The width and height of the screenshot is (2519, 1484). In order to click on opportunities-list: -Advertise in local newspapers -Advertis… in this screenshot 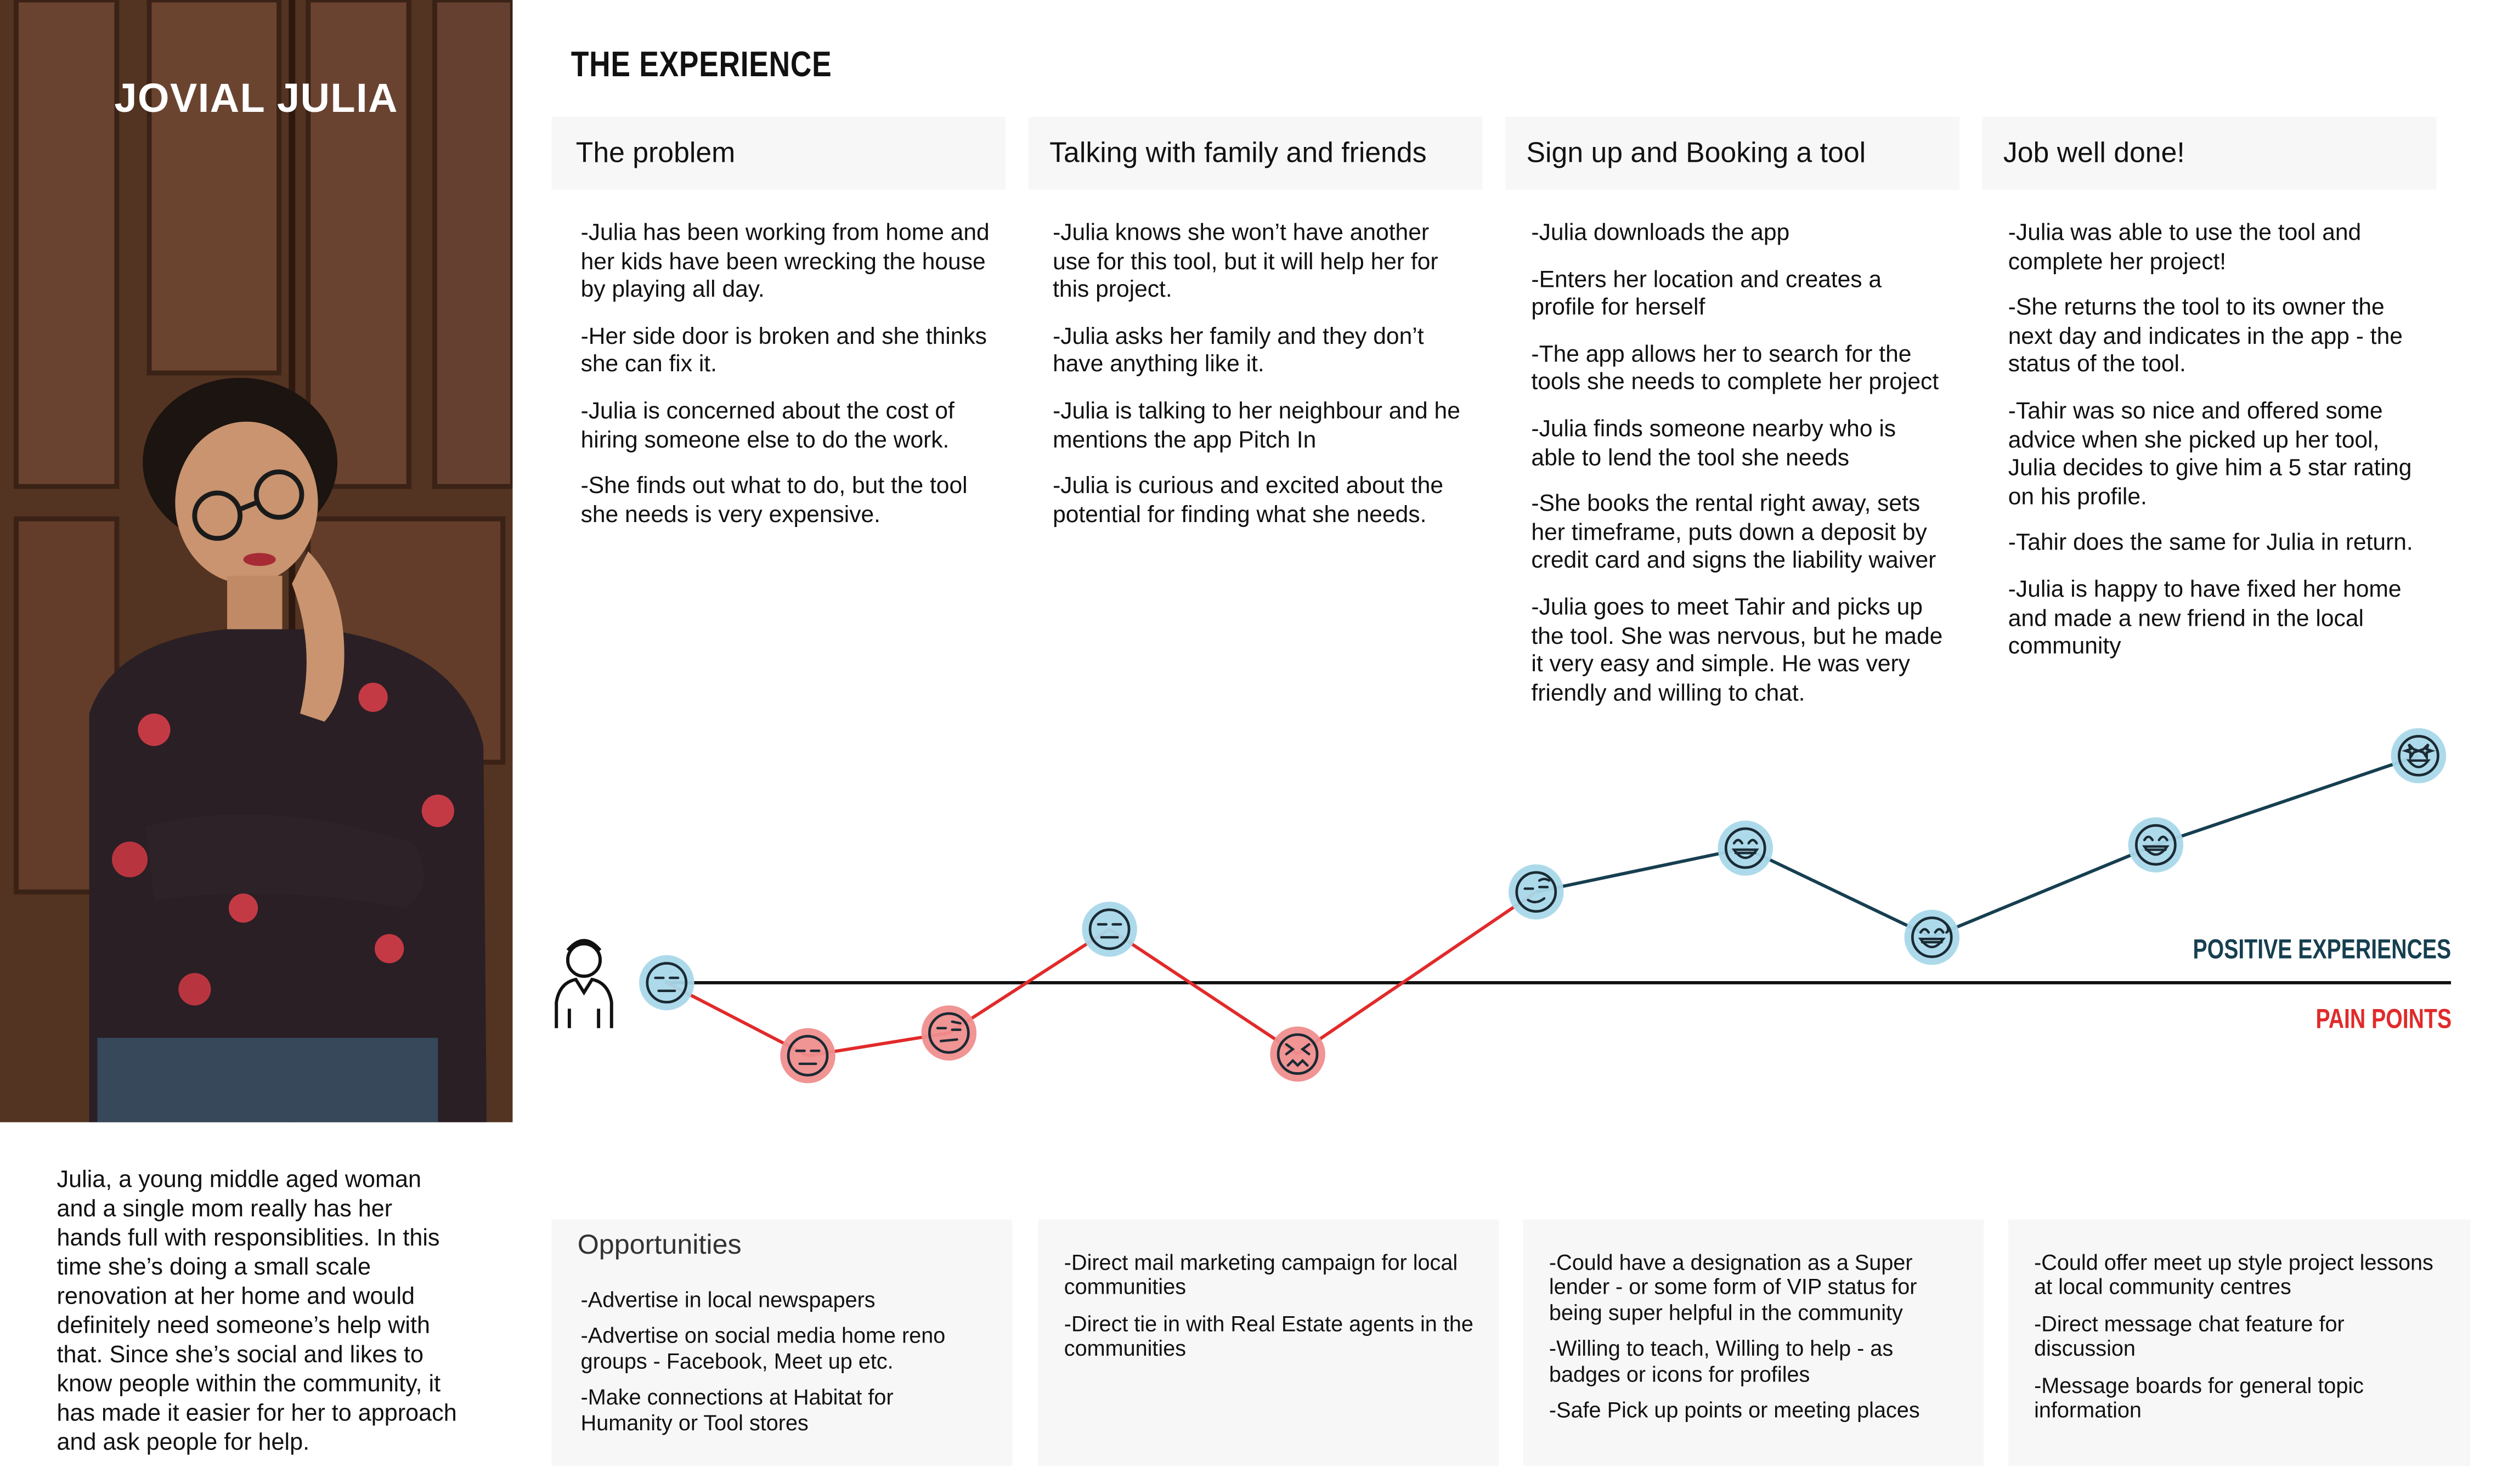, I will do `click(783, 1368)`.